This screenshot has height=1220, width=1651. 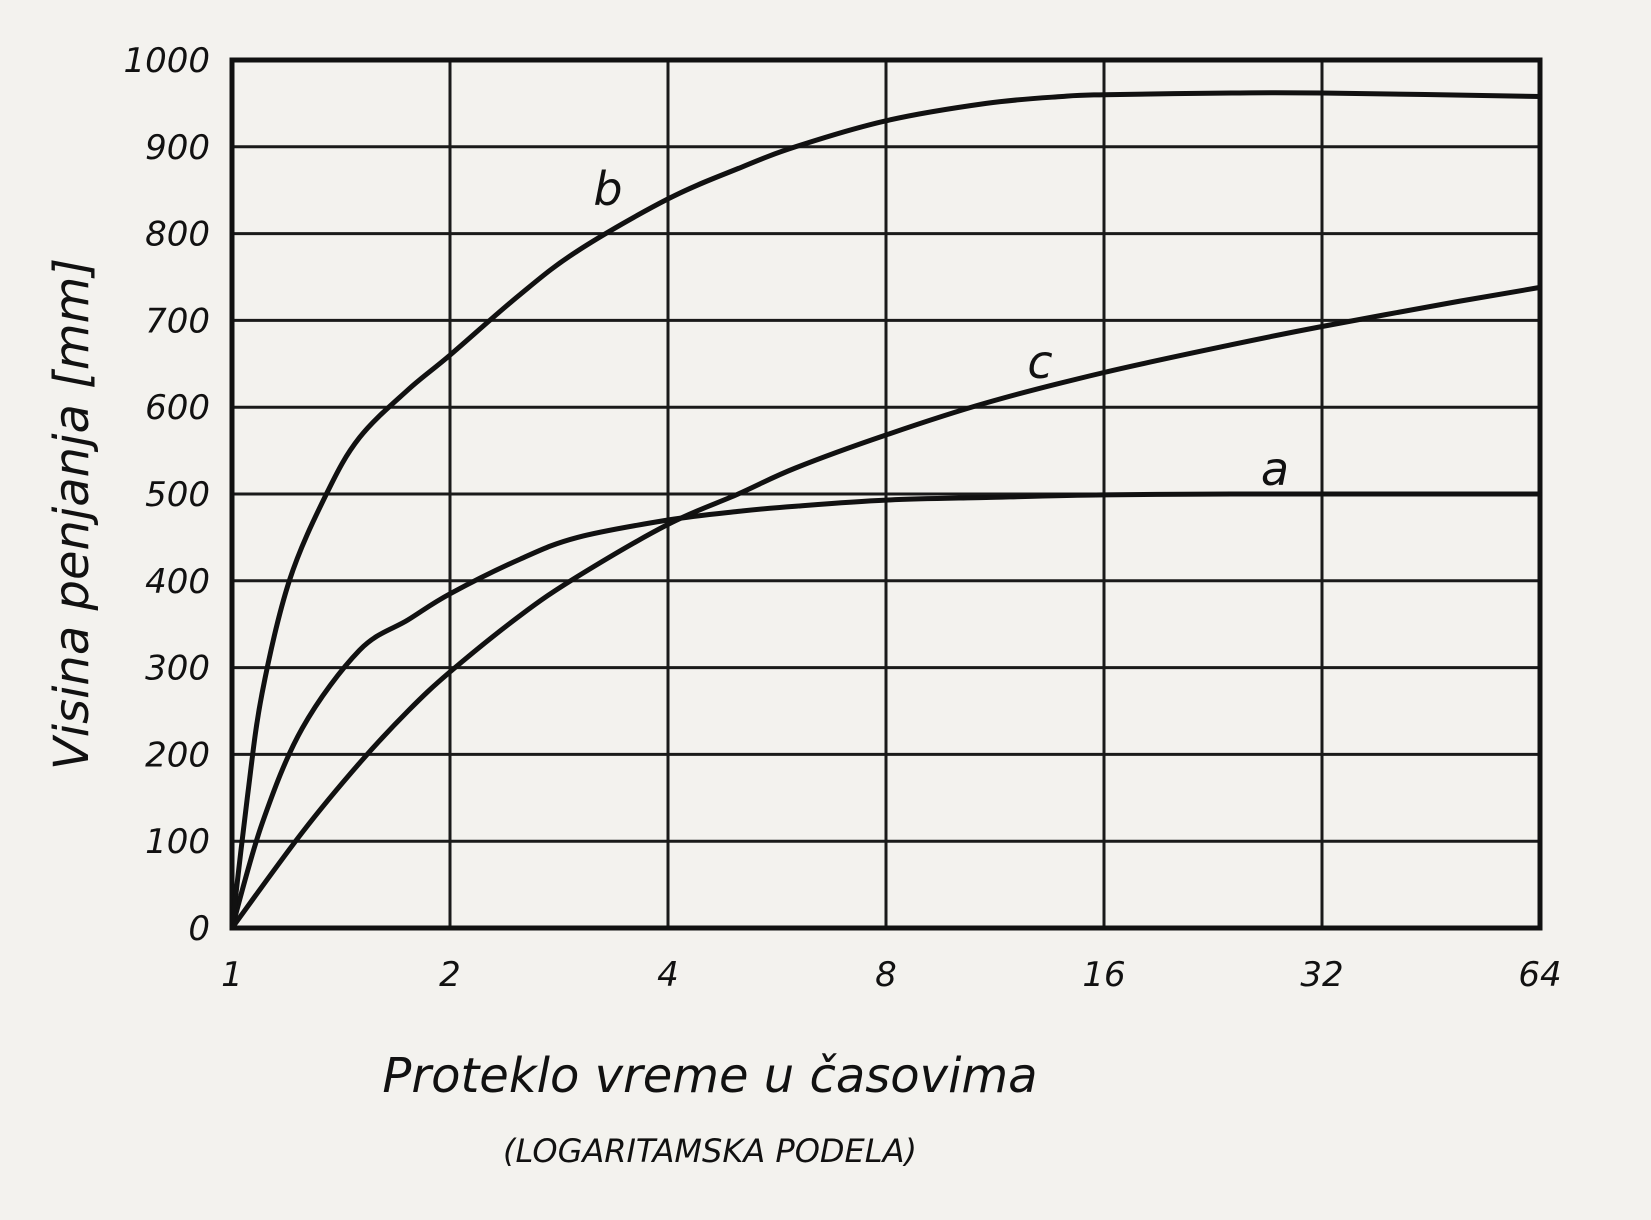 What do you see at coordinates (1321, 975) in the screenshot?
I see `x-tick-label: 32` at bounding box center [1321, 975].